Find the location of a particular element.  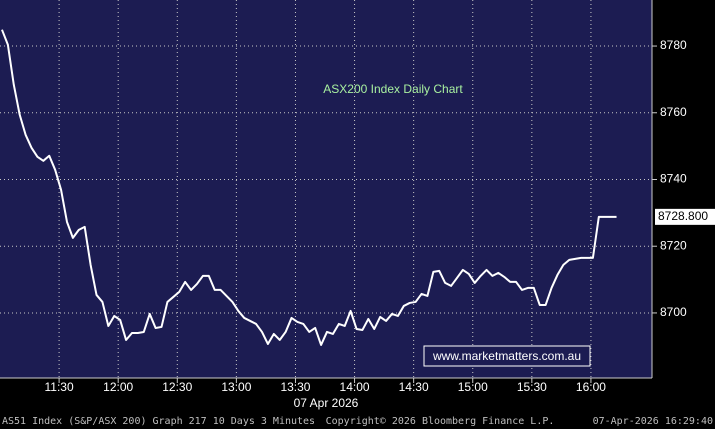

x-tick-label: 15:30 is located at coordinates (532, 387).